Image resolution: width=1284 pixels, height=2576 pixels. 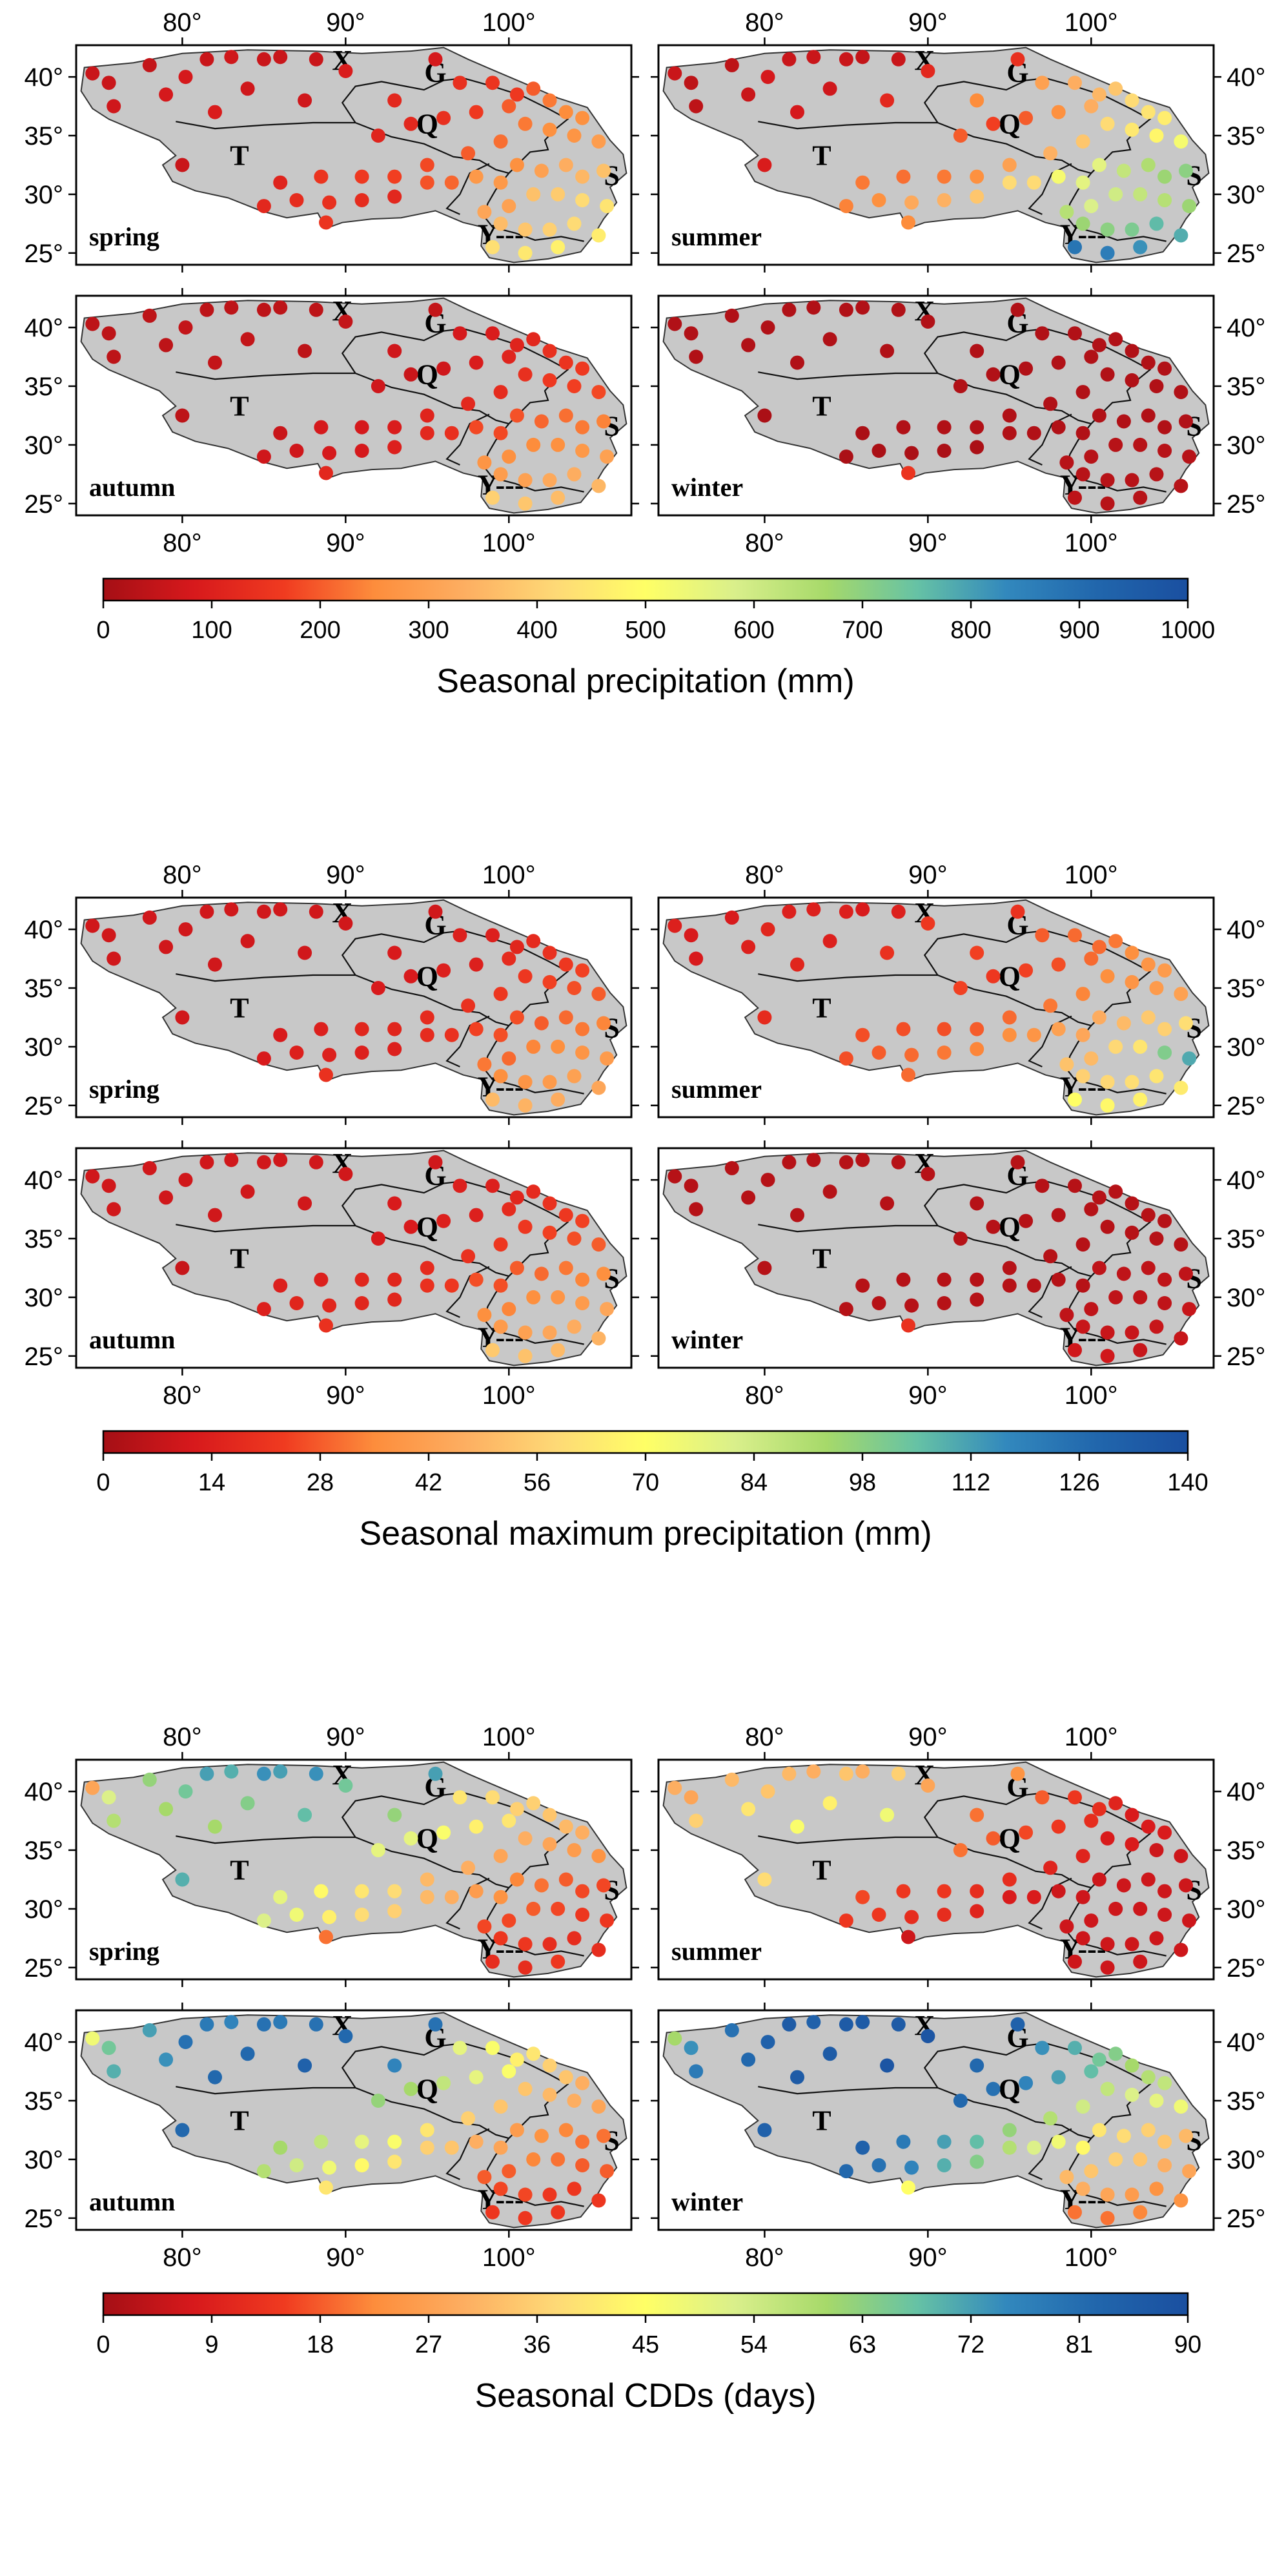 I want to click on lat-tick-label: 40°, so click(x=44, y=930).